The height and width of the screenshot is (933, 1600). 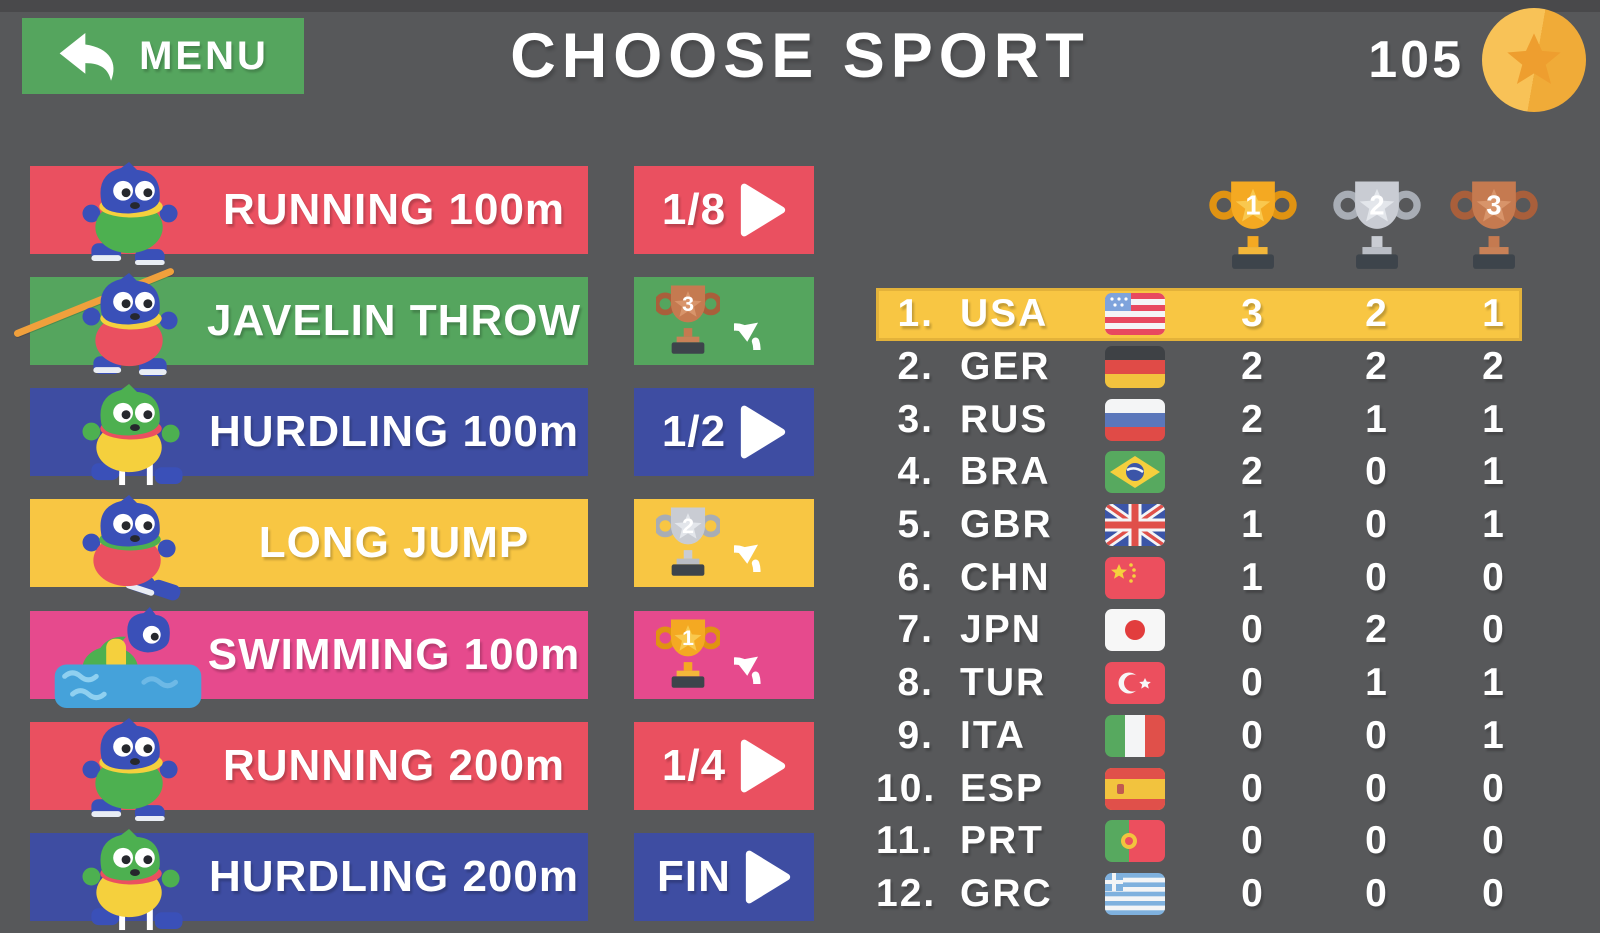 I want to click on portugal-flag-icon, so click(x=1135, y=841).